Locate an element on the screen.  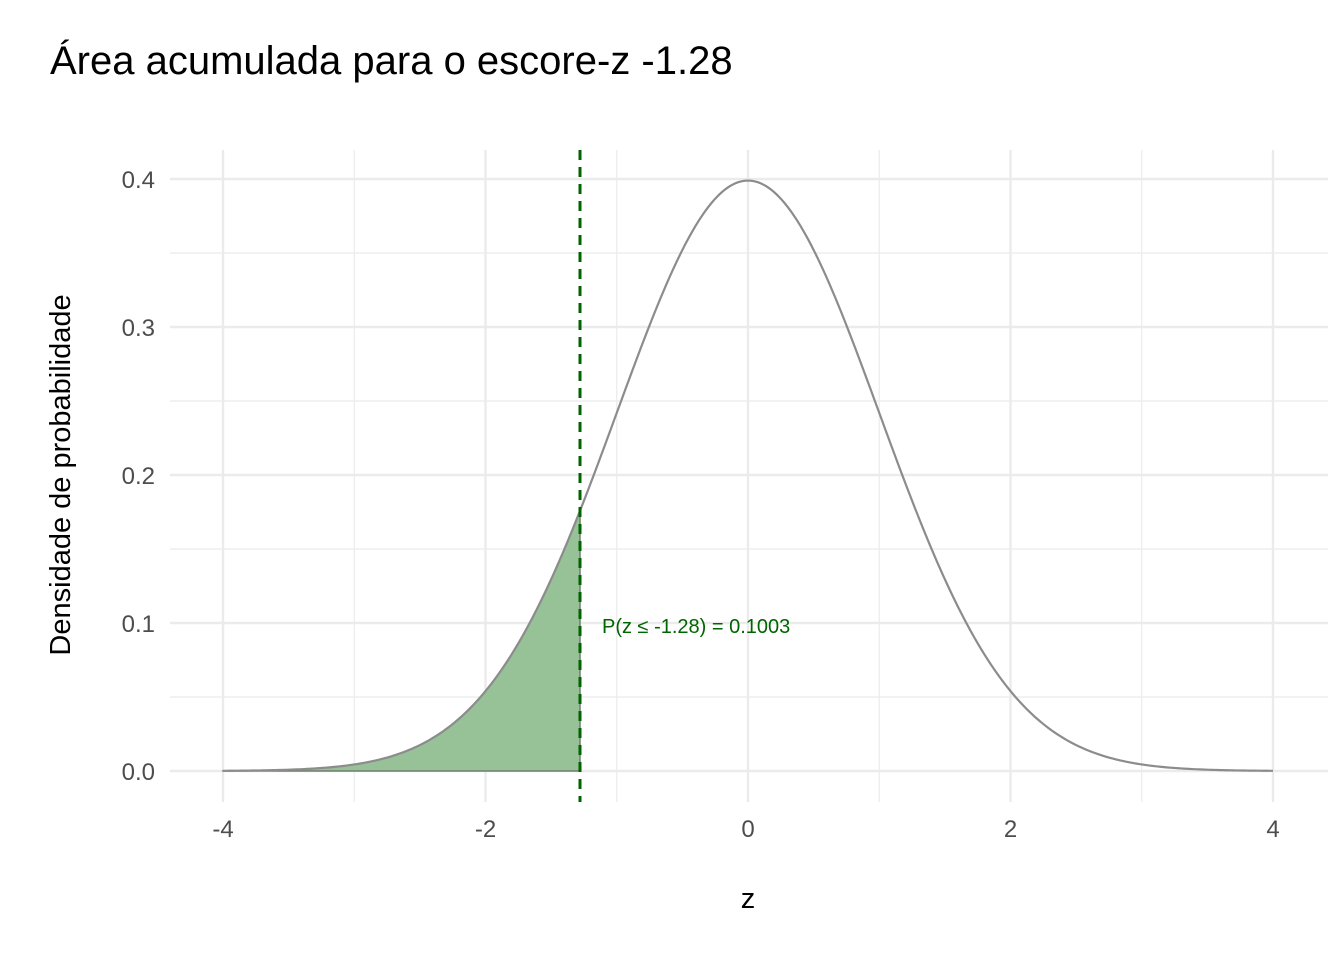
y-tick-label: 0.4 is located at coordinates (138, 180).